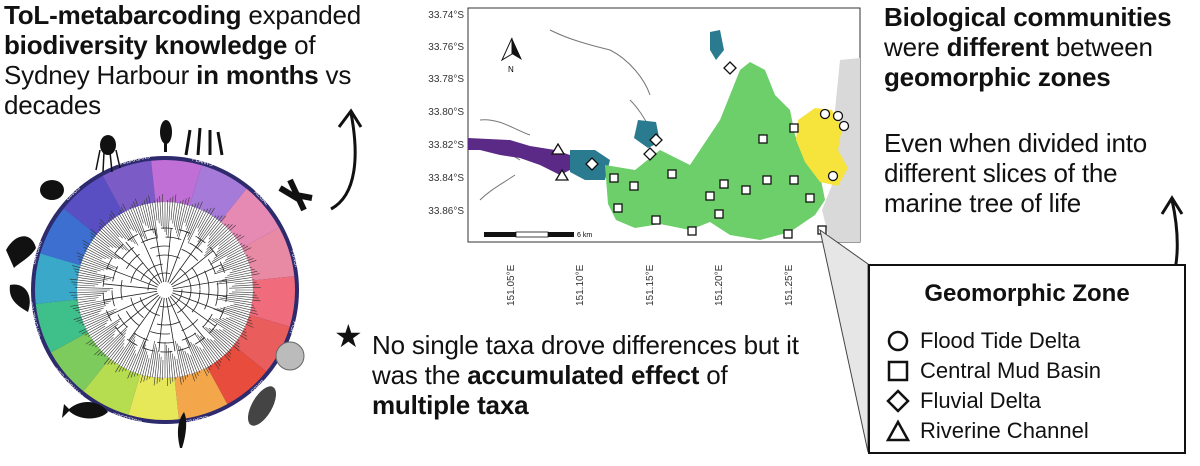 The height and width of the screenshot is (466, 1200). What do you see at coordinates (1004, 430) in the screenshot?
I see `legend-label: Riverine Channel` at bounding box center [1004, 430].